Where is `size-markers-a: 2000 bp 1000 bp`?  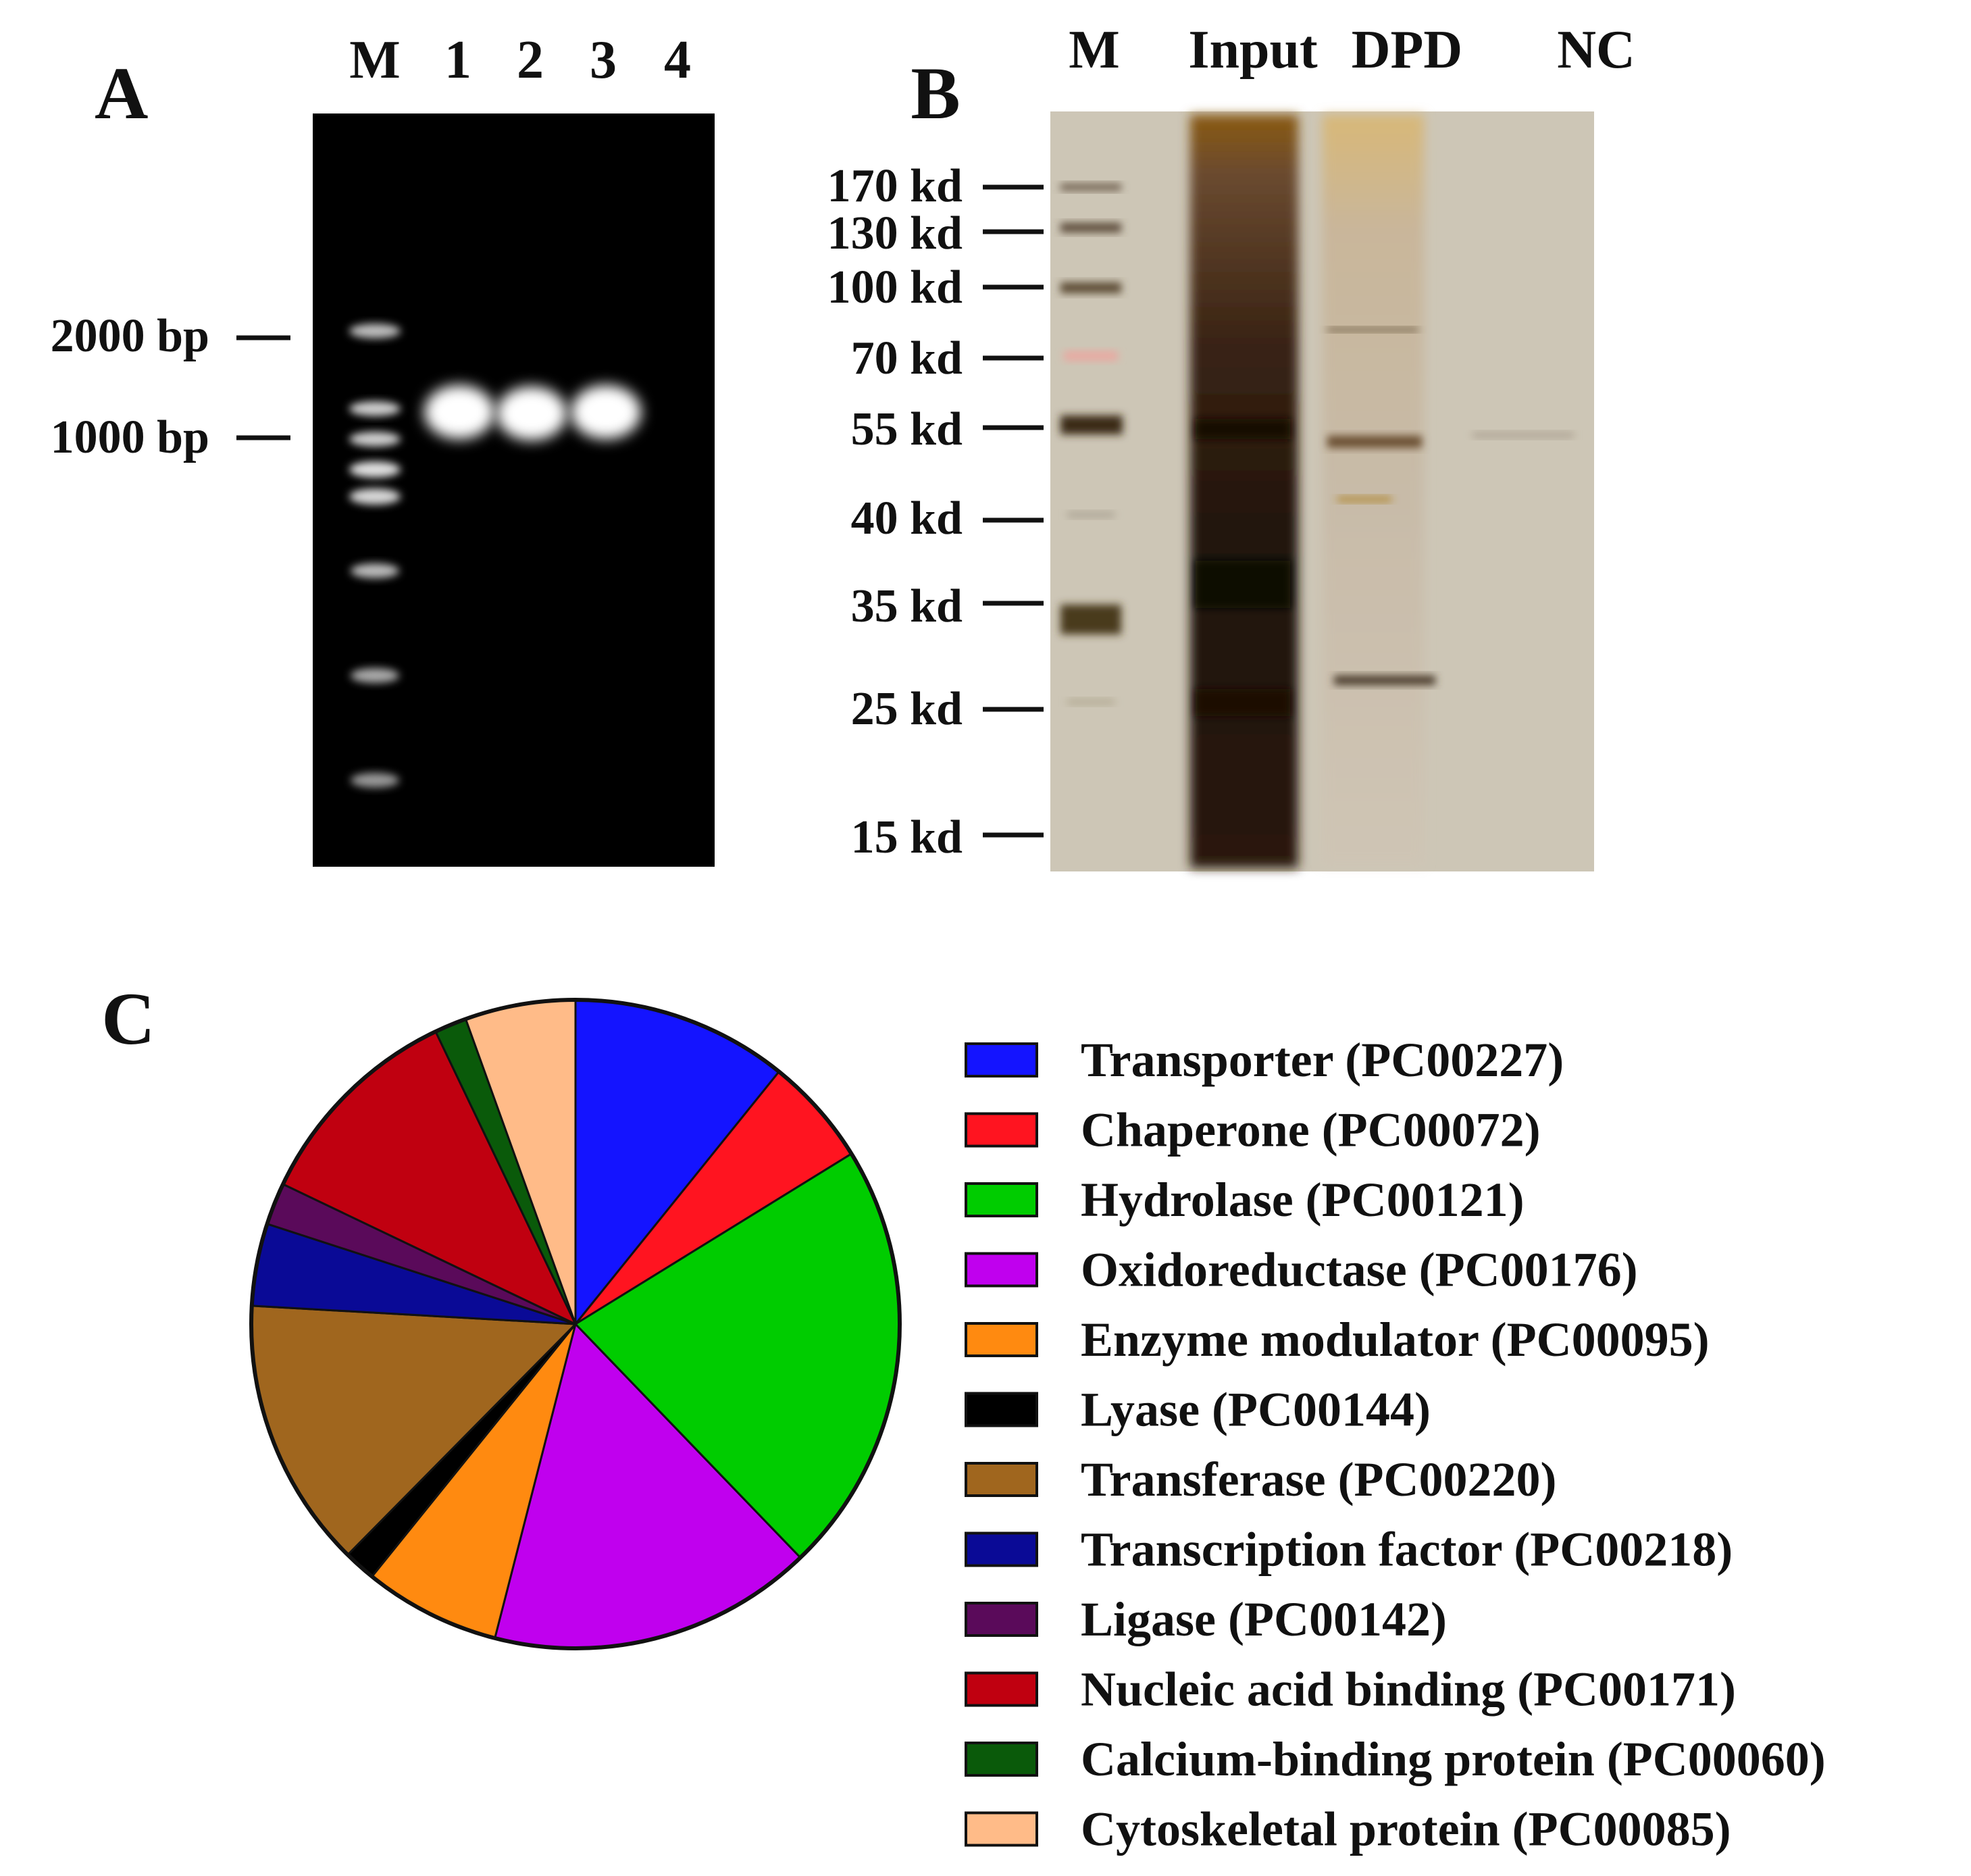
size-markers-a: 2000 bp 1000 bp is located at coordinates (170, 386).